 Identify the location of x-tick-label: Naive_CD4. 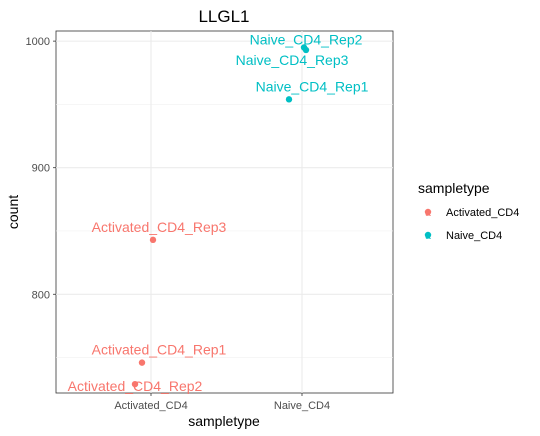
(302, 406).